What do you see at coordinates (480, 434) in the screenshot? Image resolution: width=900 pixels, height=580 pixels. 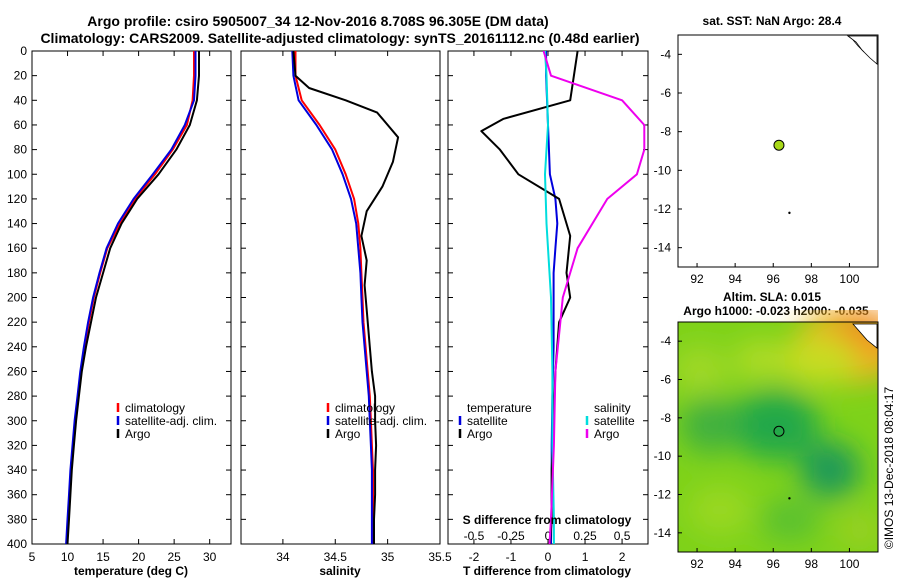 I see `legend-t-argo: Argo` at bounding box center [480, 434].